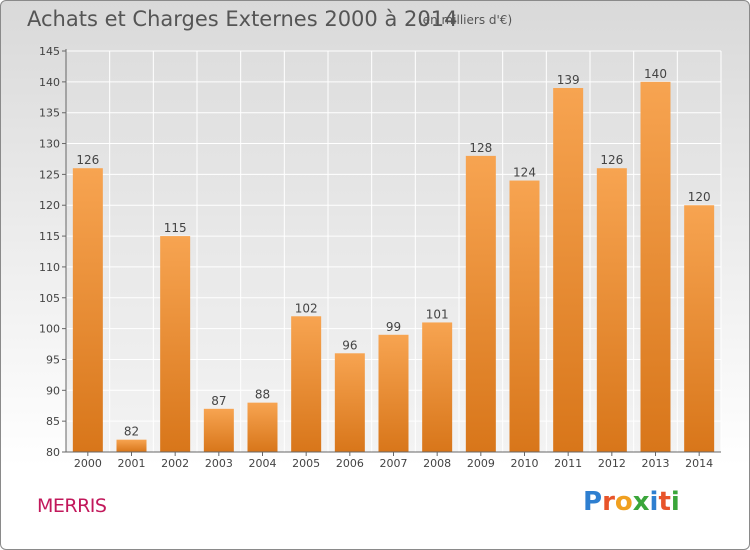  What do you see at coordinates (664, 502) in the screenshot?
I see `logo-letter: t` at bounding box center [664, 502].